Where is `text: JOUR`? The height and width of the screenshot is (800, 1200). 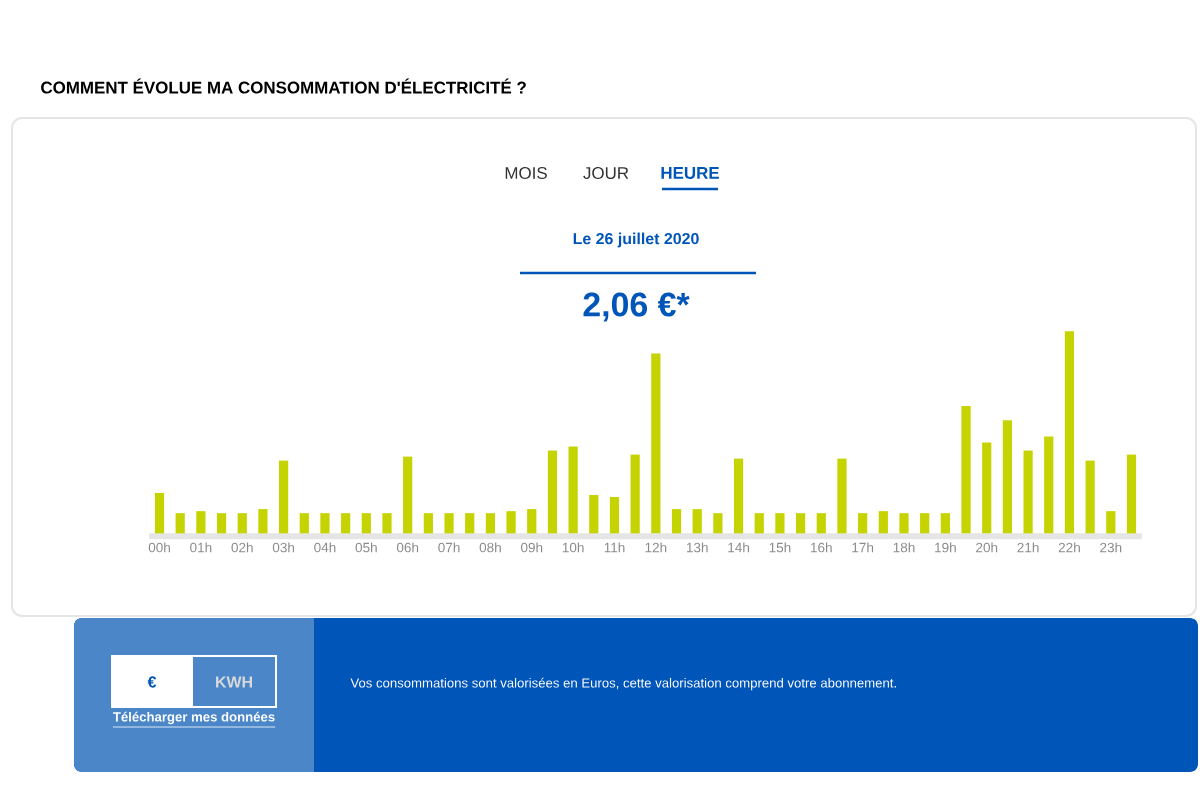 text: JOUR is located at coordinates (606, 173).